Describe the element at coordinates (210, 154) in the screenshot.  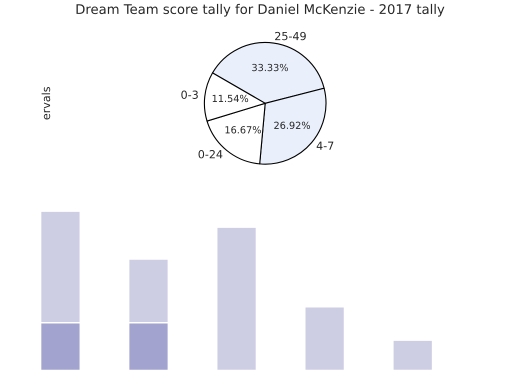
I see `slice-label: 0-24` at that location.